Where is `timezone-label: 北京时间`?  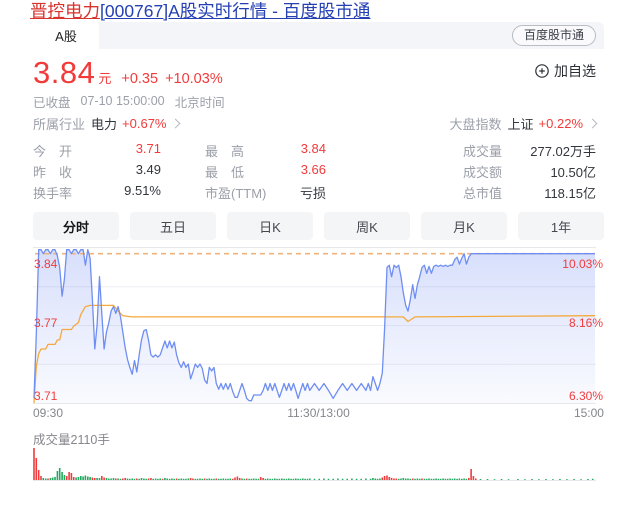 timezone-label: 北京时间 is located at coordinates (199, 102).